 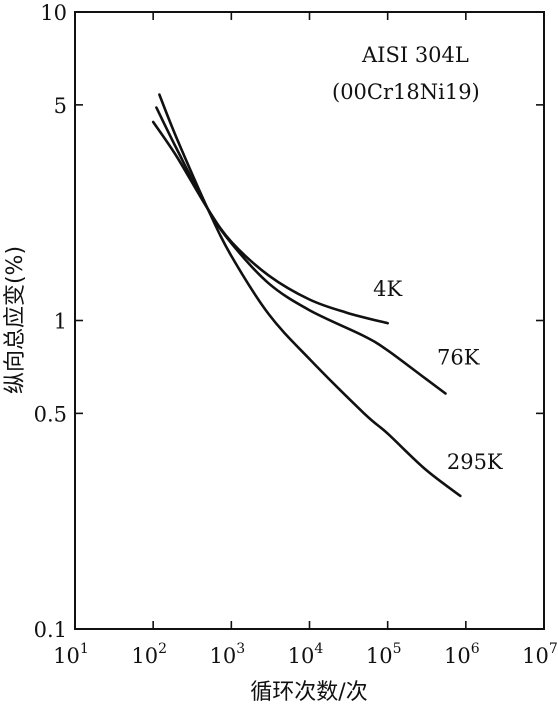 I want to click on x-tick-label: 10⁵, so click(x=384, y=654).